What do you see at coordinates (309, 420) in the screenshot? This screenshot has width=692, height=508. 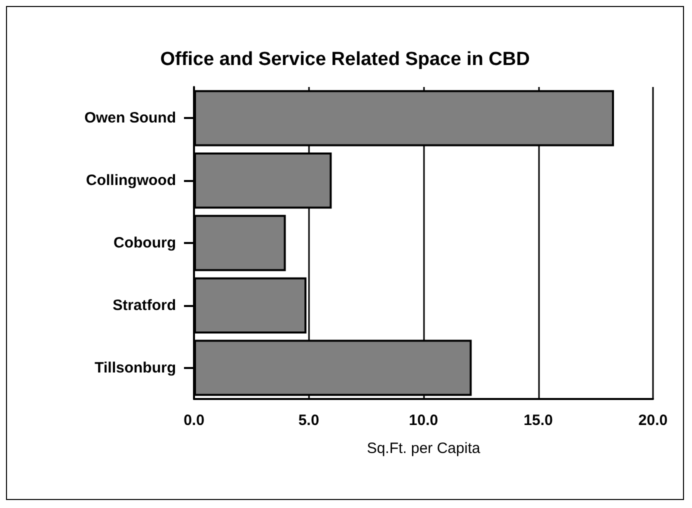 I see `x-tick-label: 5.0` at bounding box center [309, 420].